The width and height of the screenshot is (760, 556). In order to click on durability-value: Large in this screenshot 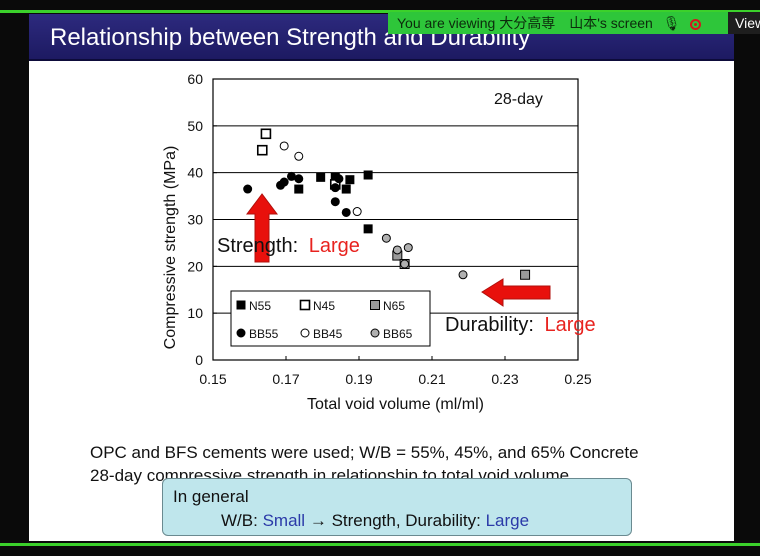, I will do `click(569, 325)`.